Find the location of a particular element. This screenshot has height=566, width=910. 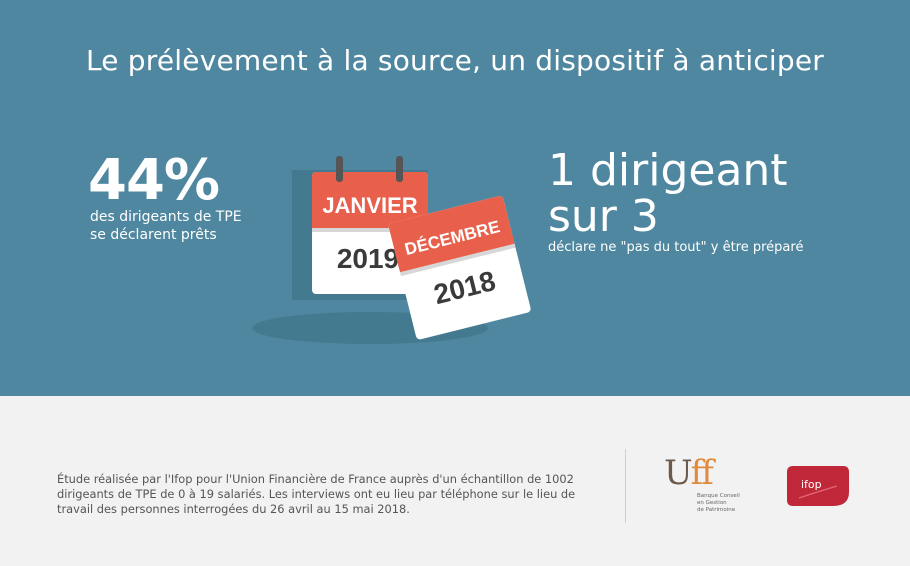

ifop-logo-shape is located at coordinates (818, 486).